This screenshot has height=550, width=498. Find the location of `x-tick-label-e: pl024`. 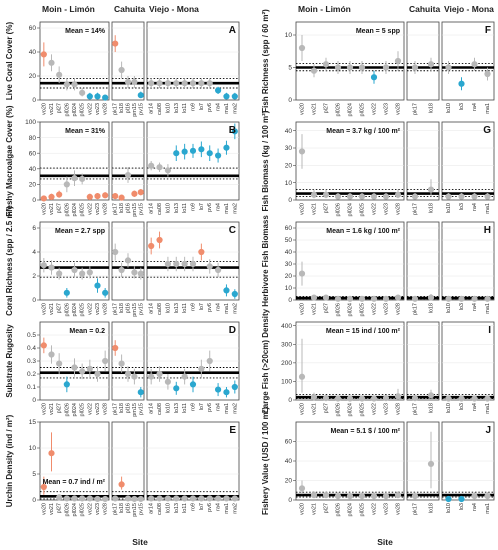

x-tick-label-e: pl024 is located at coordinates (75, 509).